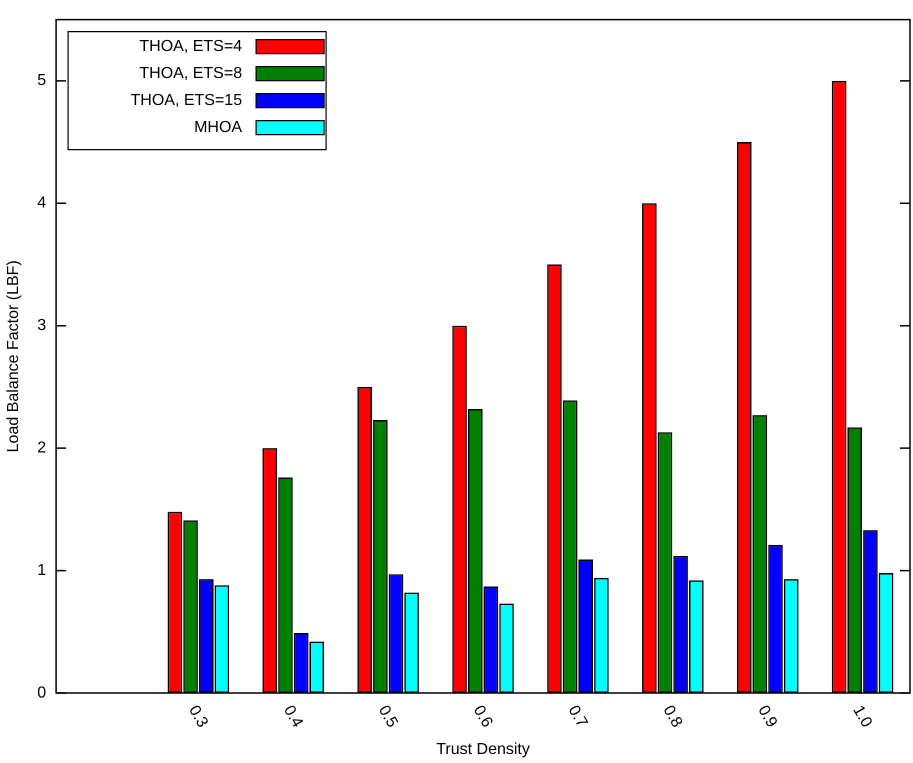  I want to click on legend-label: THOA, ETS=4, so click(190, 47).